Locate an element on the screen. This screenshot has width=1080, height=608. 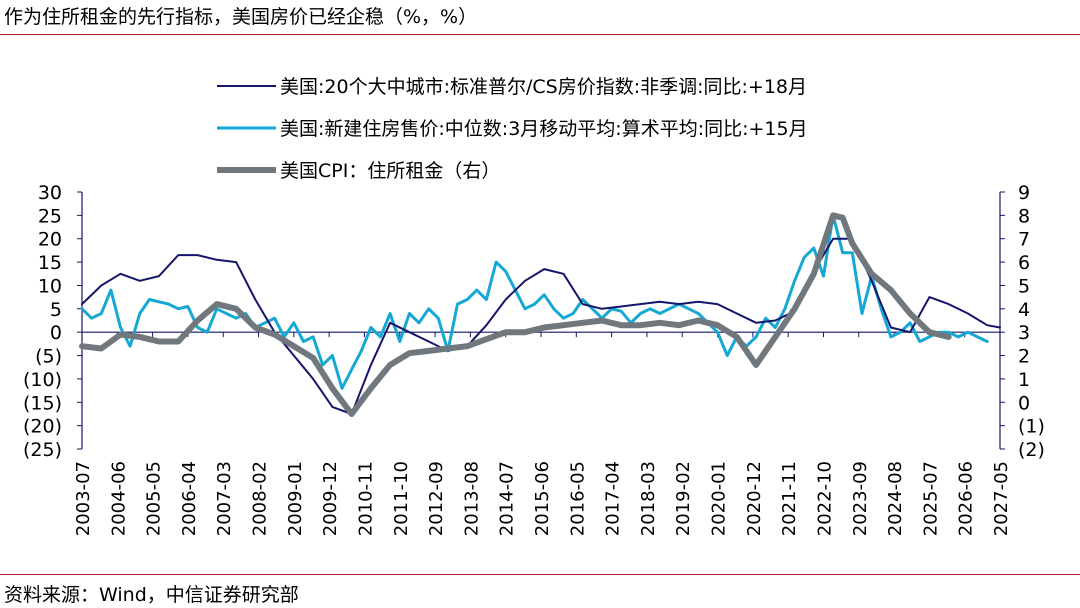
right-axis-tick-label: 9 is located at coordinates (1024, 193).